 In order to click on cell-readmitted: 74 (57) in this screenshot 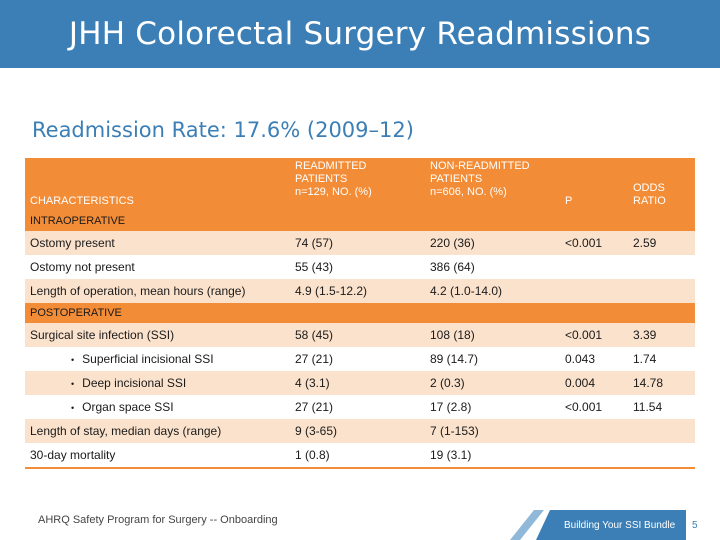, I will do `click(357, 243)`.